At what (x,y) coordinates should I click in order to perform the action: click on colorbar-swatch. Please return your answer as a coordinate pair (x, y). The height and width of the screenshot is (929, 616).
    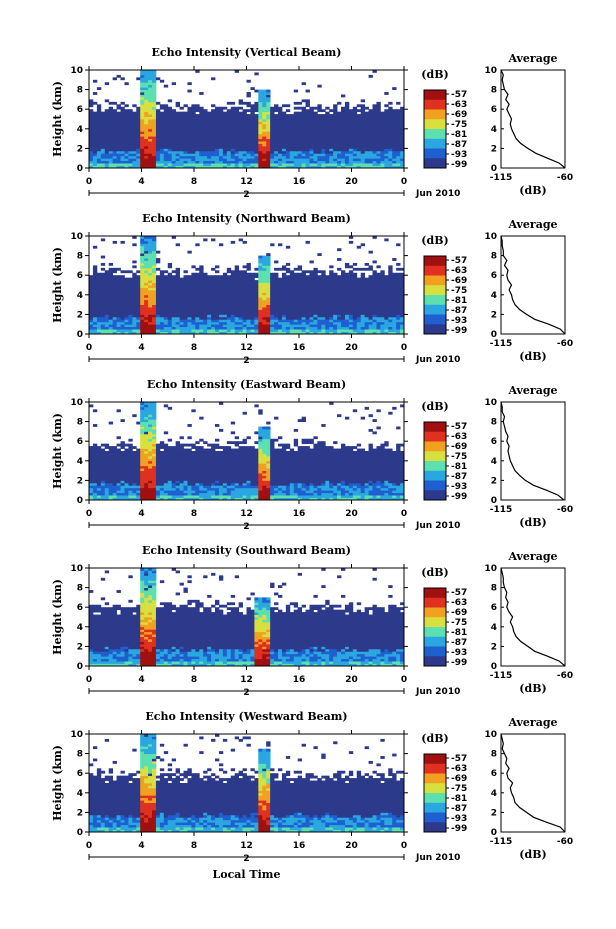
    Looking at the image, I should click on (435, 124).